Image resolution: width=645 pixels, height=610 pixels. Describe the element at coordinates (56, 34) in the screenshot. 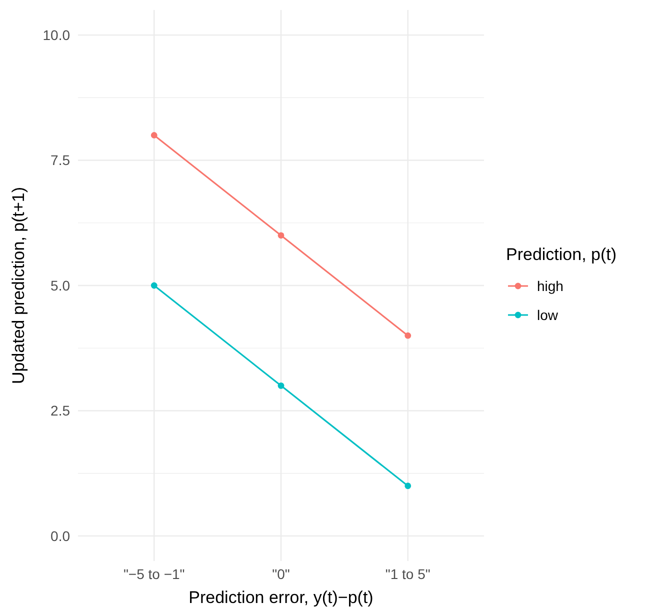

I see `y-tick-label: 10.0` at that location.